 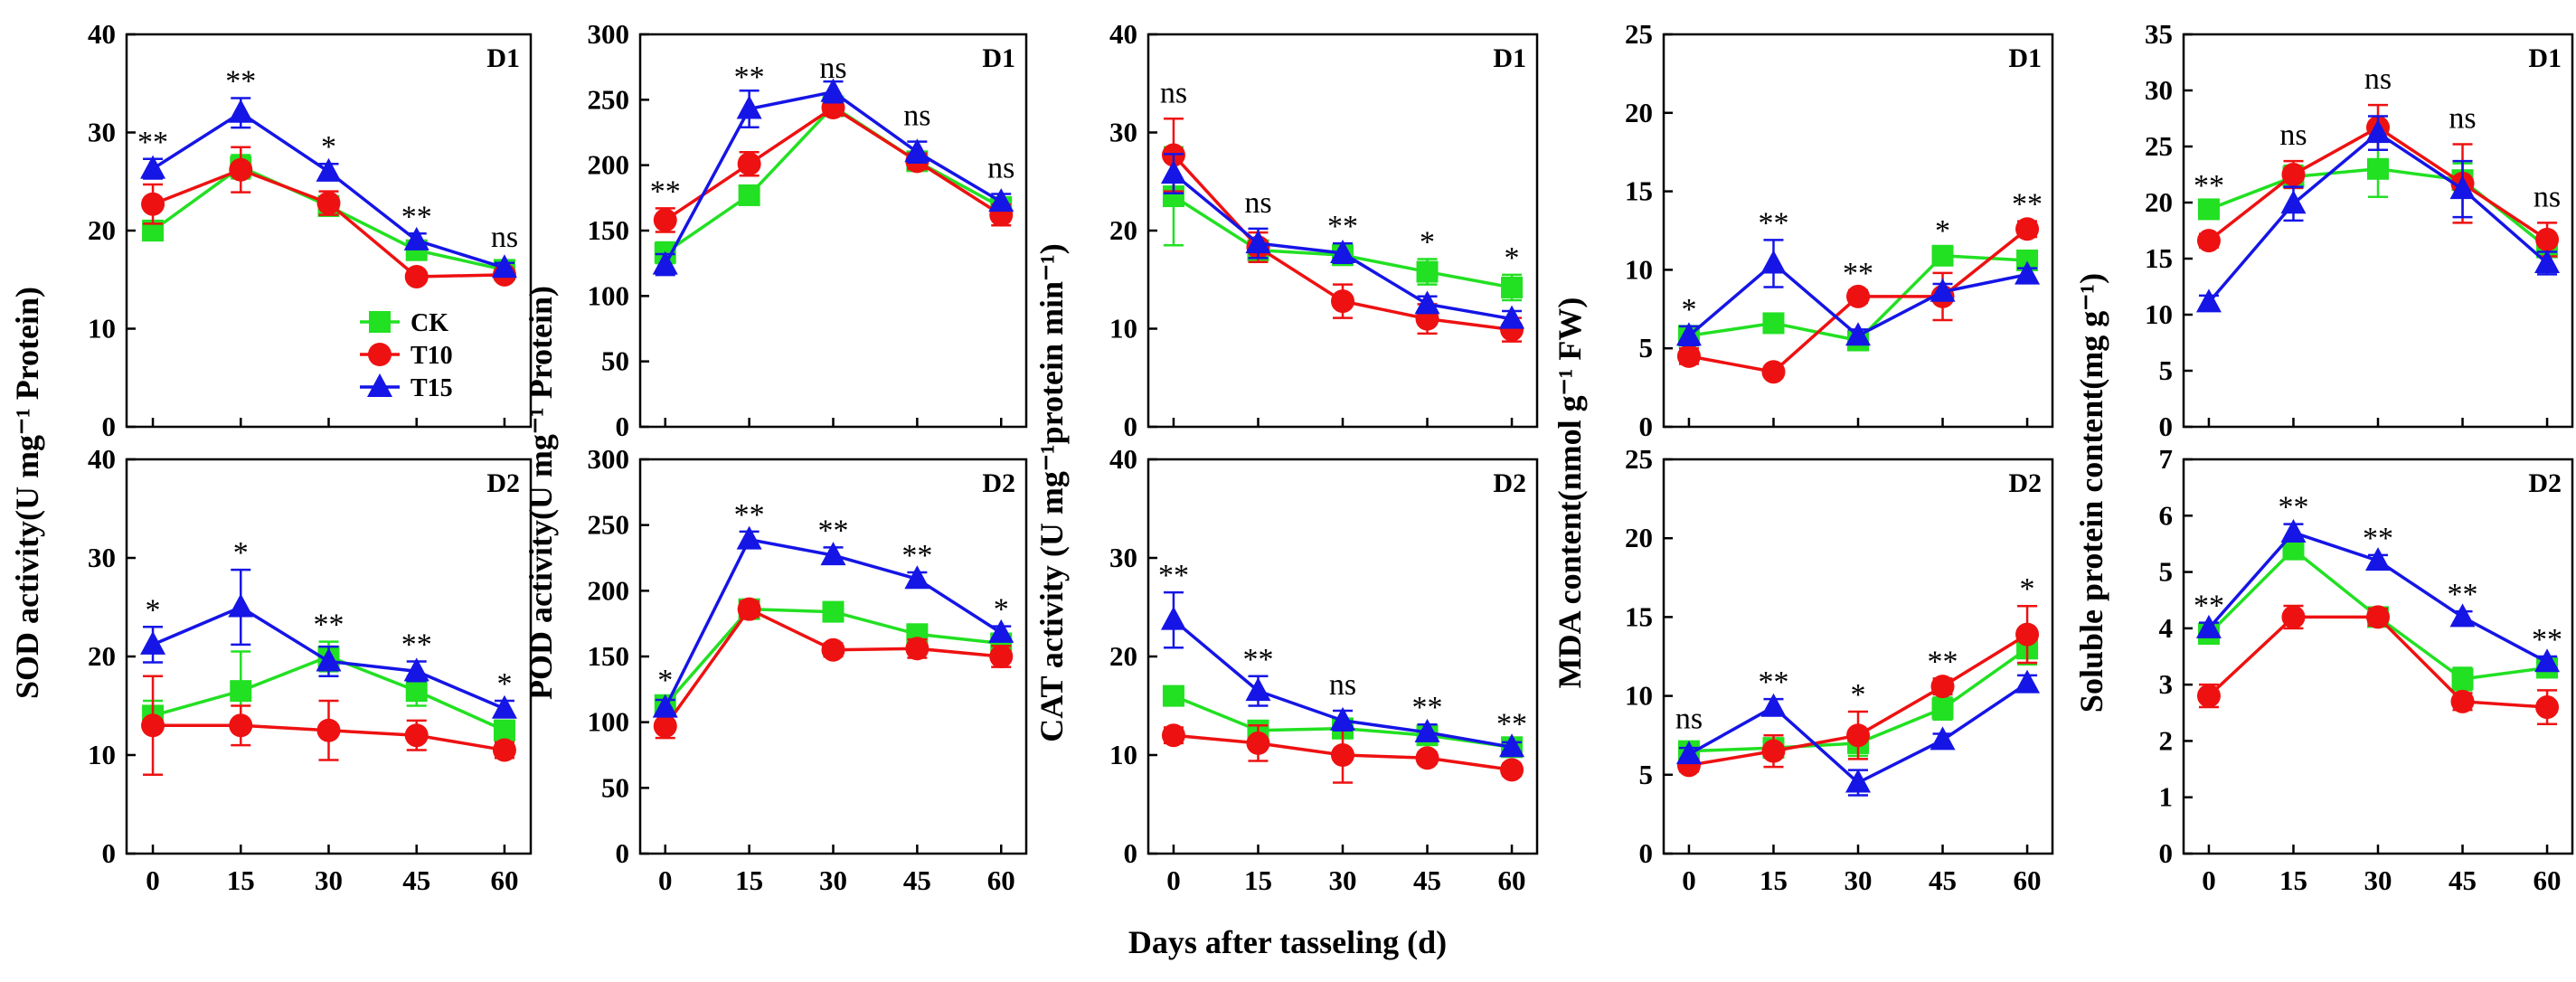 What do you see at coordinates (833, 180) in the screenshot?
I see `series-ck` at bounding box center [833, 180].